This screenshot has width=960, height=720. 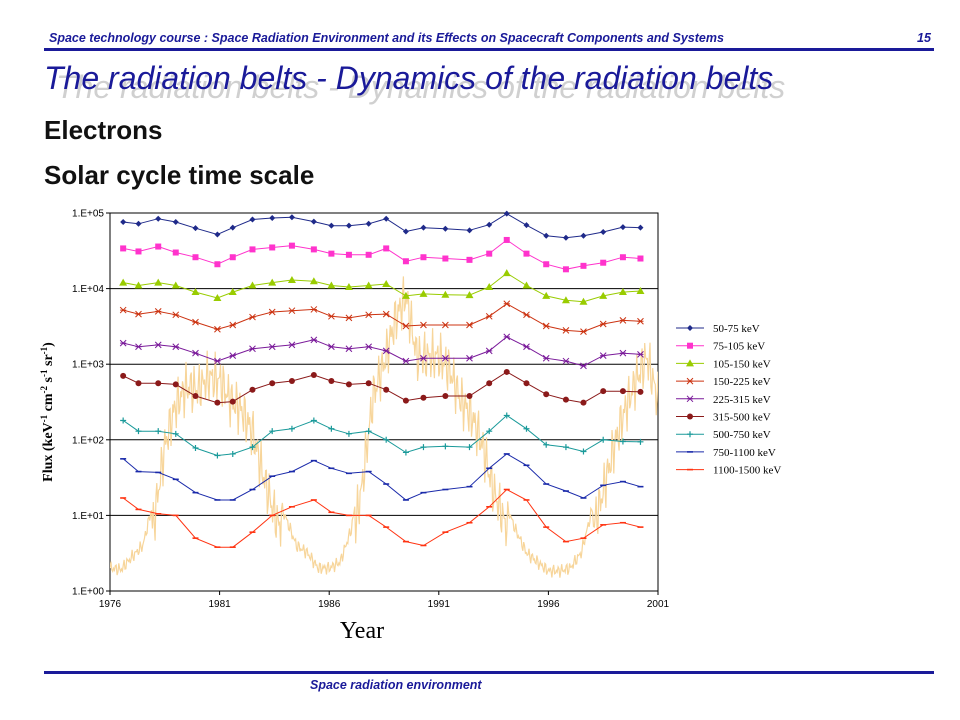 I want to click on y-axis-label-part: -1, so click(x=44, y=418).